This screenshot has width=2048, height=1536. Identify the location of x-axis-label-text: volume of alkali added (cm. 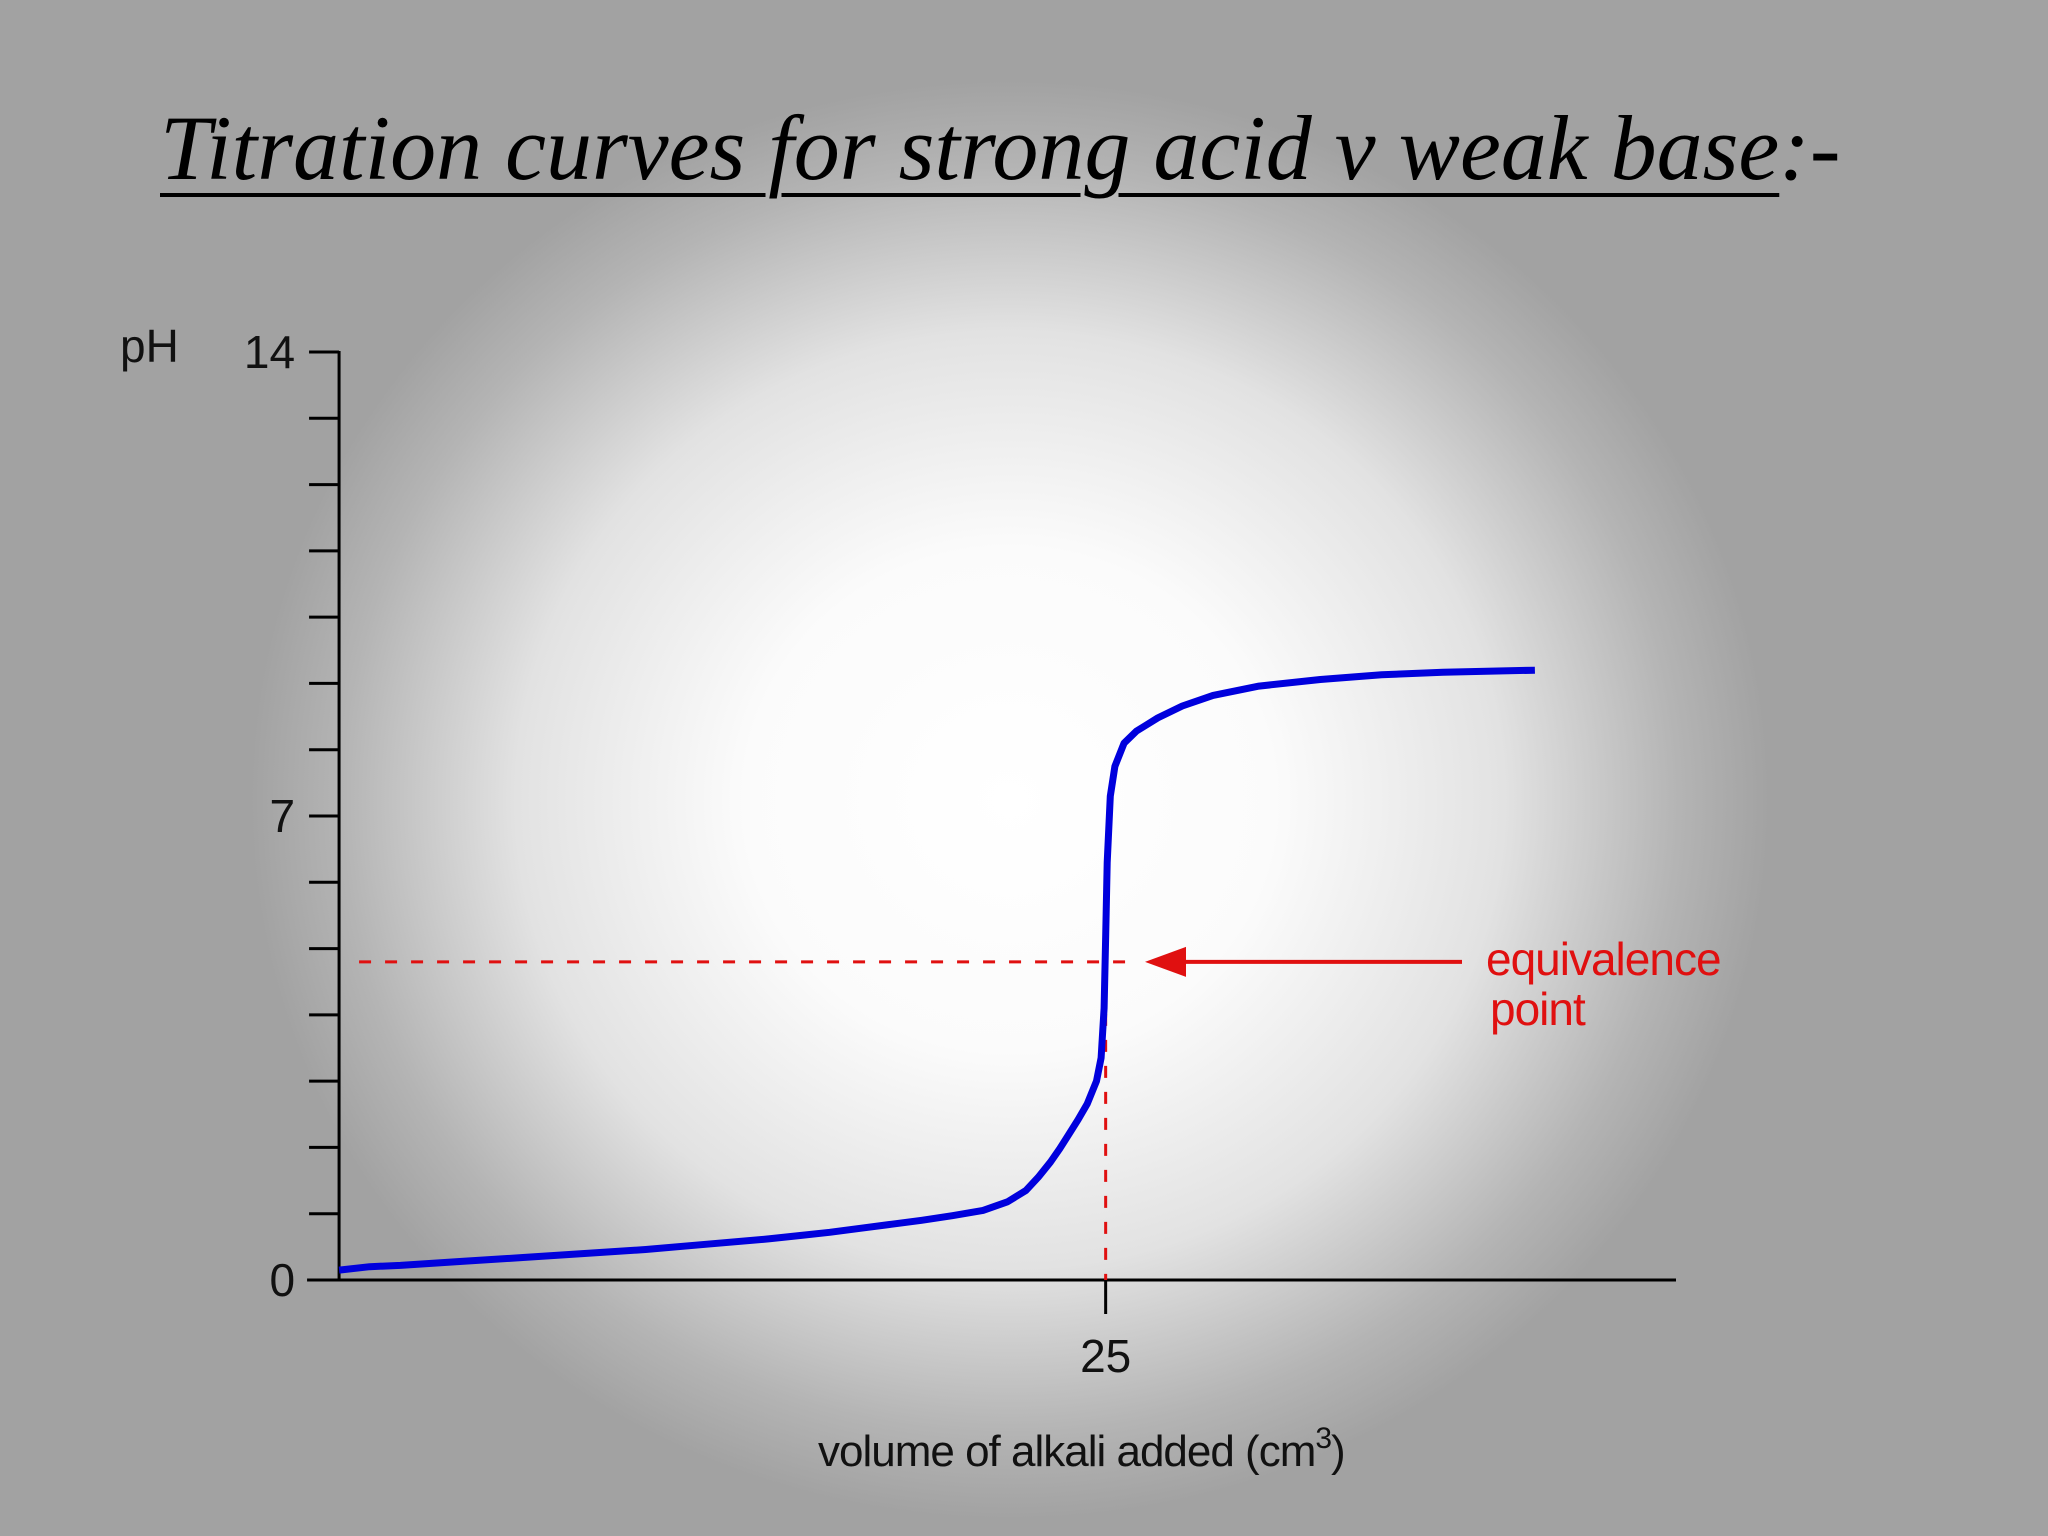
(1066, 1451).